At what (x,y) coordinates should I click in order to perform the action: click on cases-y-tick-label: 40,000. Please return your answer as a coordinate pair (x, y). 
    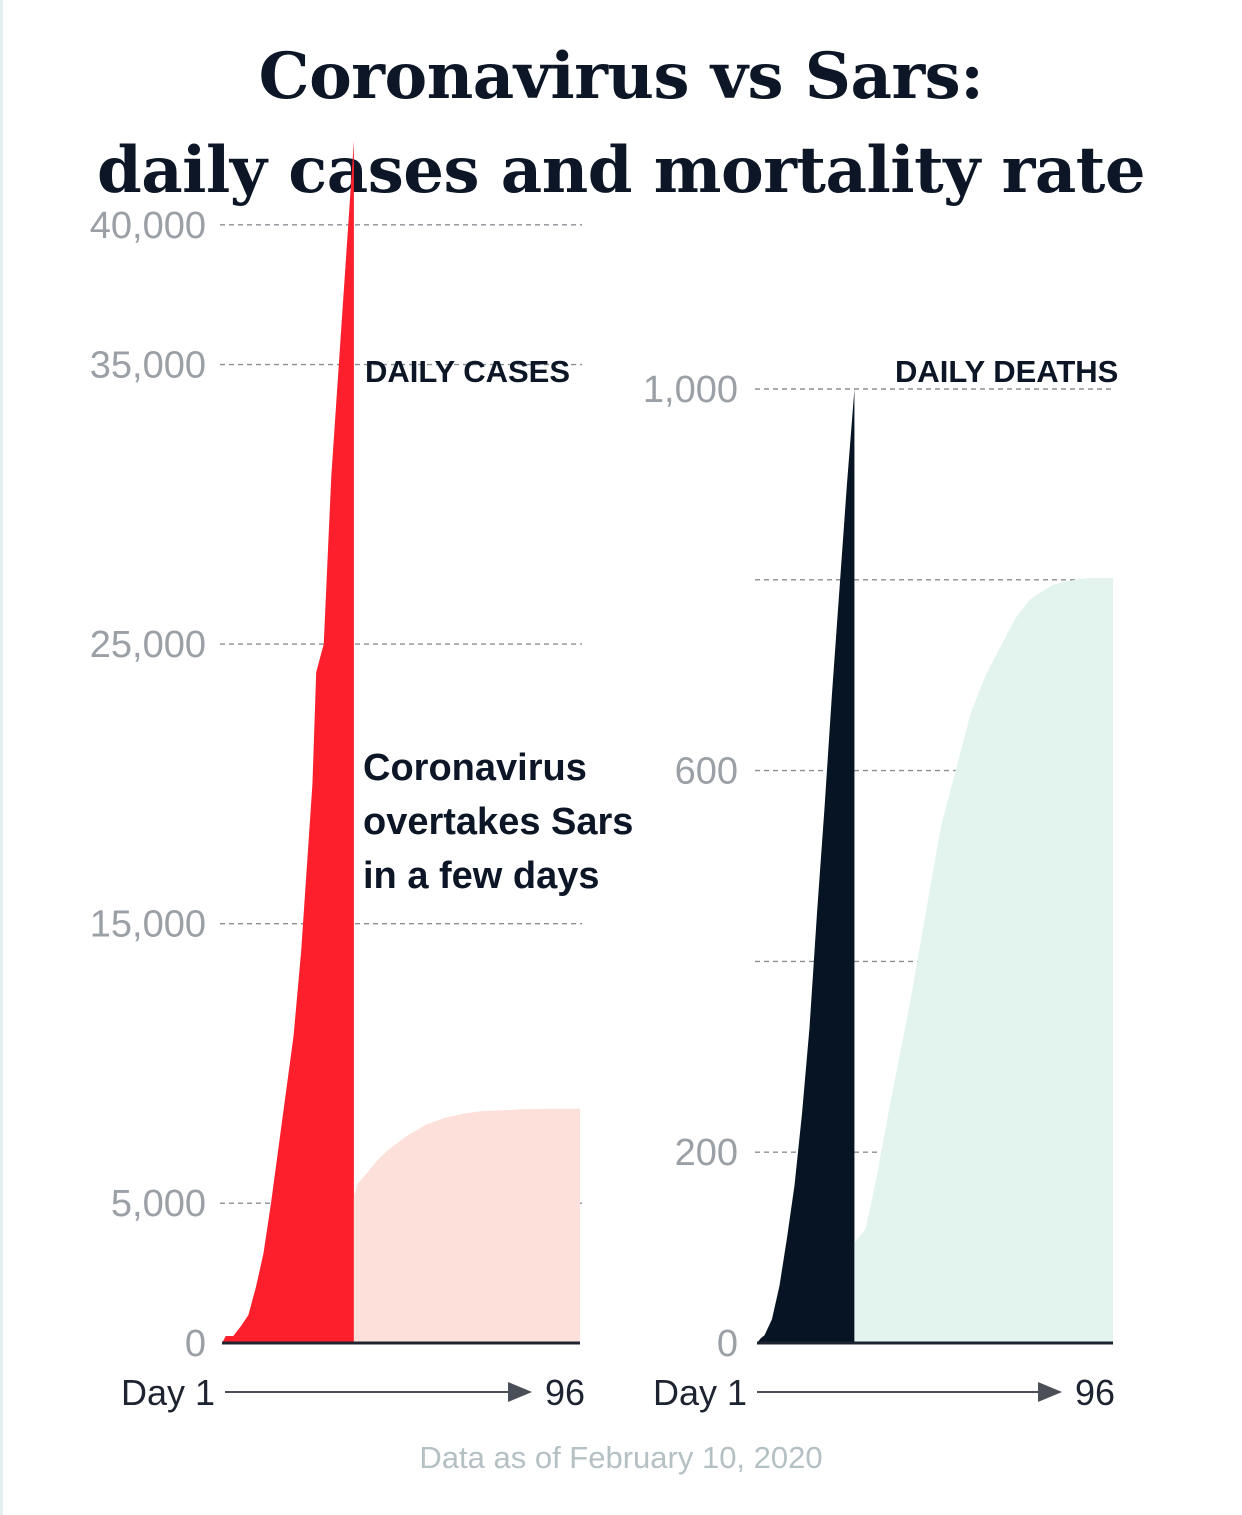
    Looking at the image, I should click on (148, 226).